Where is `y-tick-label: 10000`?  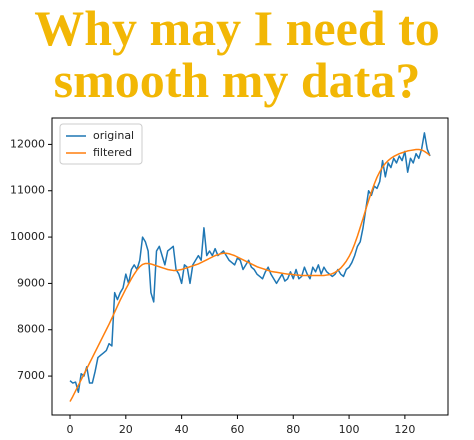
y-tick-label: 10000 is located at coordinates (27, 236).